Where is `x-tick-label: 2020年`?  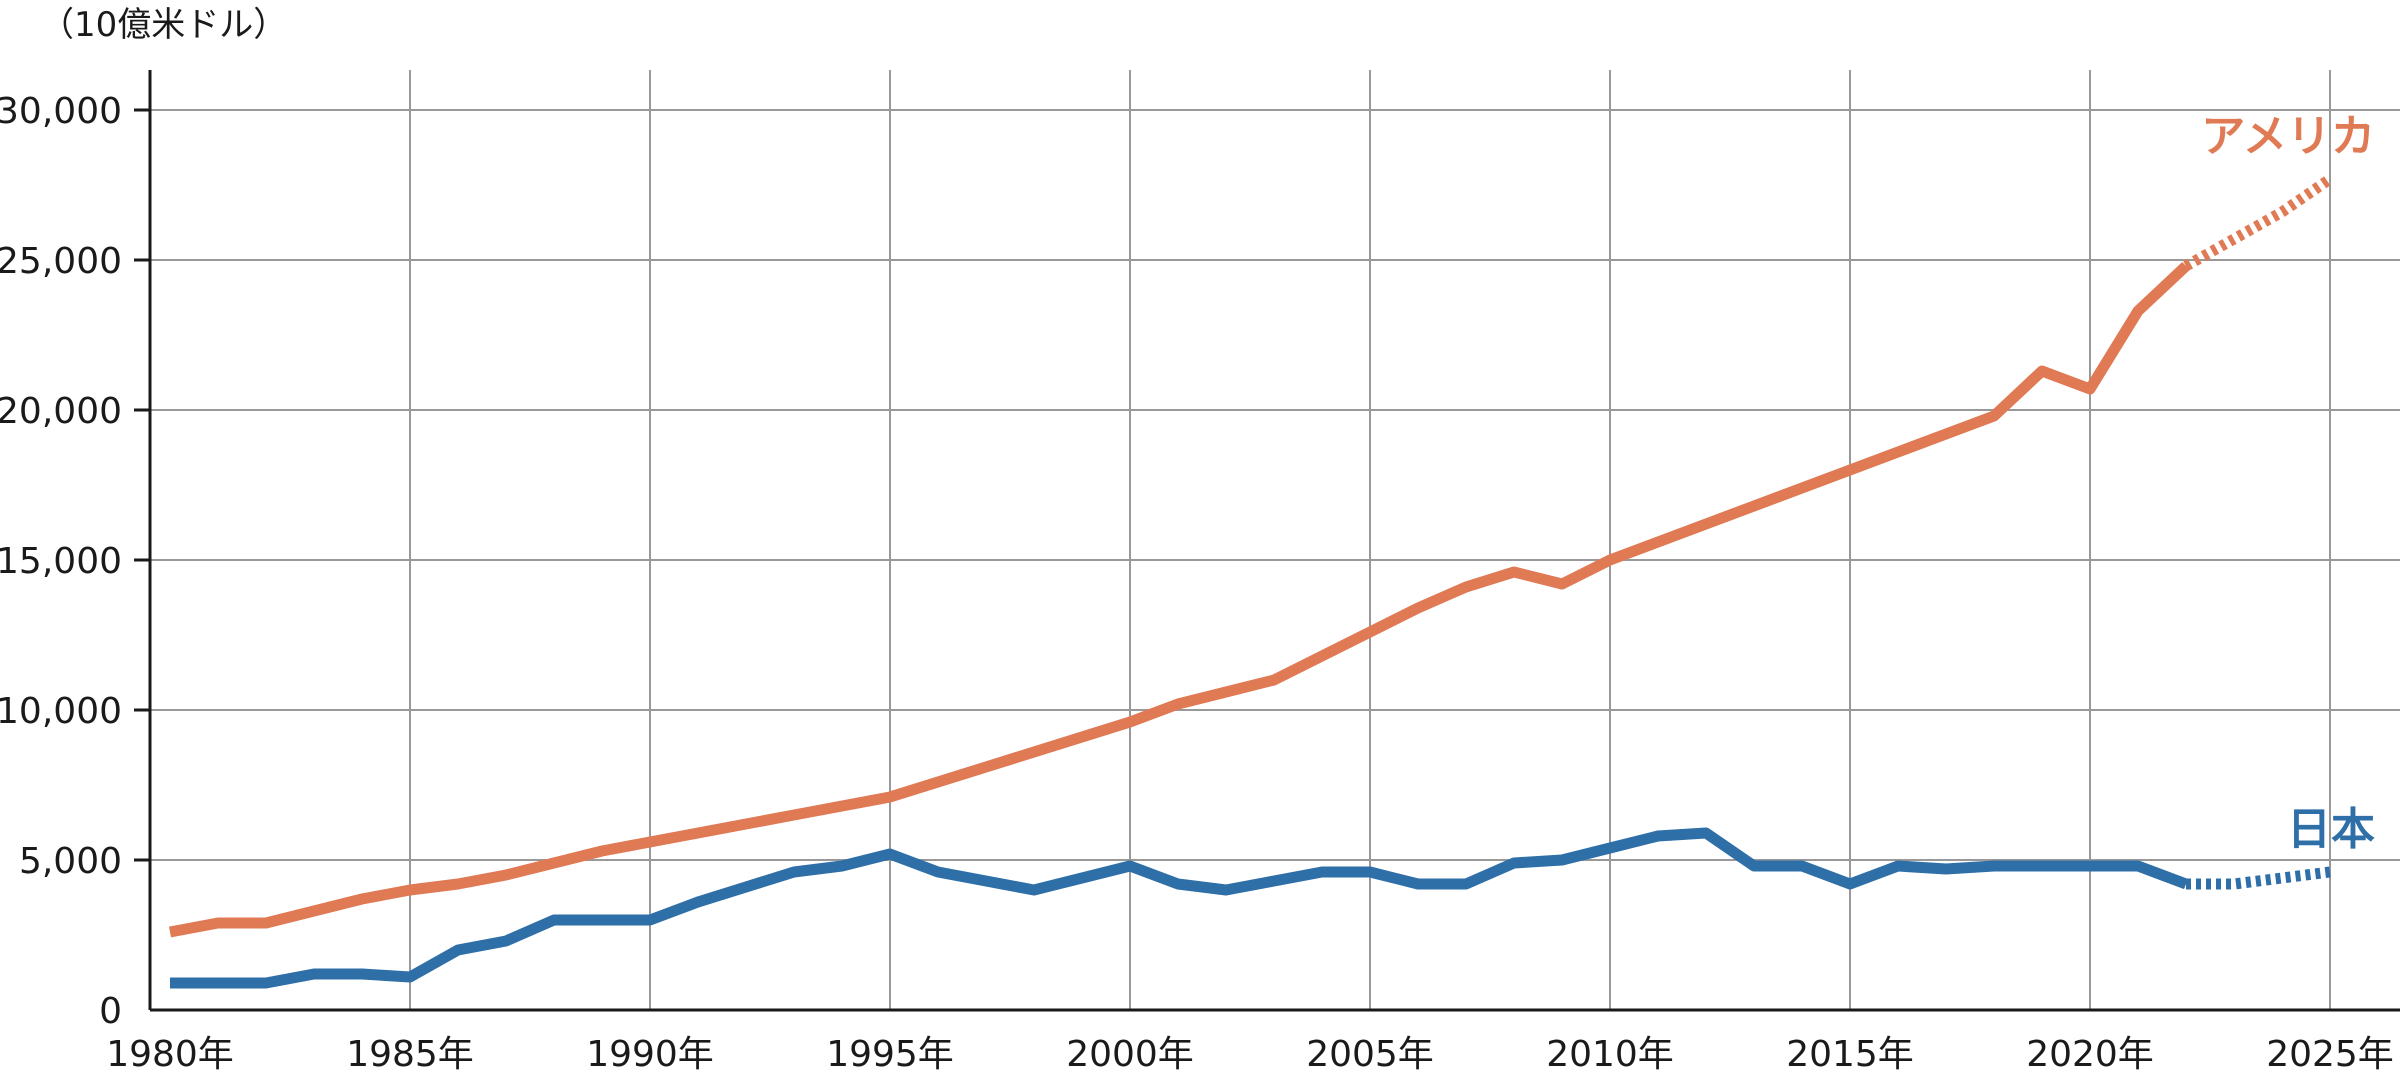 x-tick-label: 2020年 is located at coordinates (2090, 1054).